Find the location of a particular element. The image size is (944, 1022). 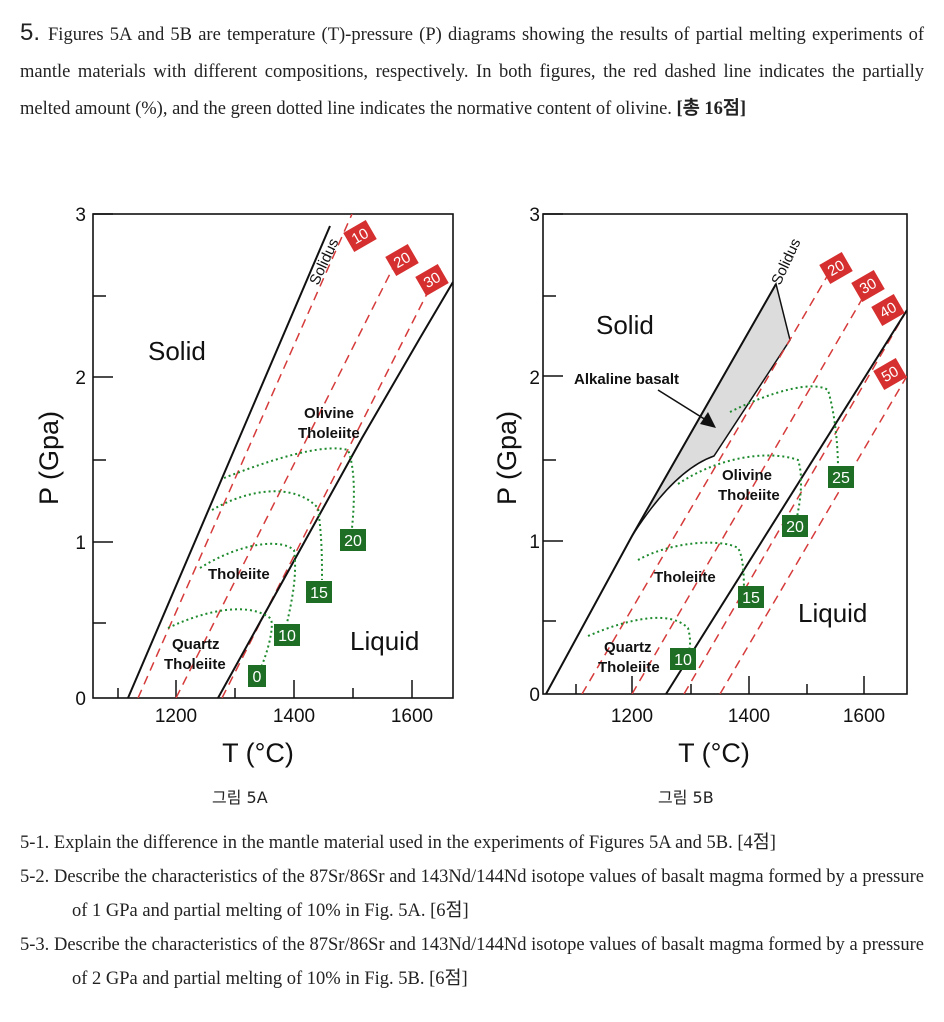

svg-text: 25 is located at coordinates (841, 478).